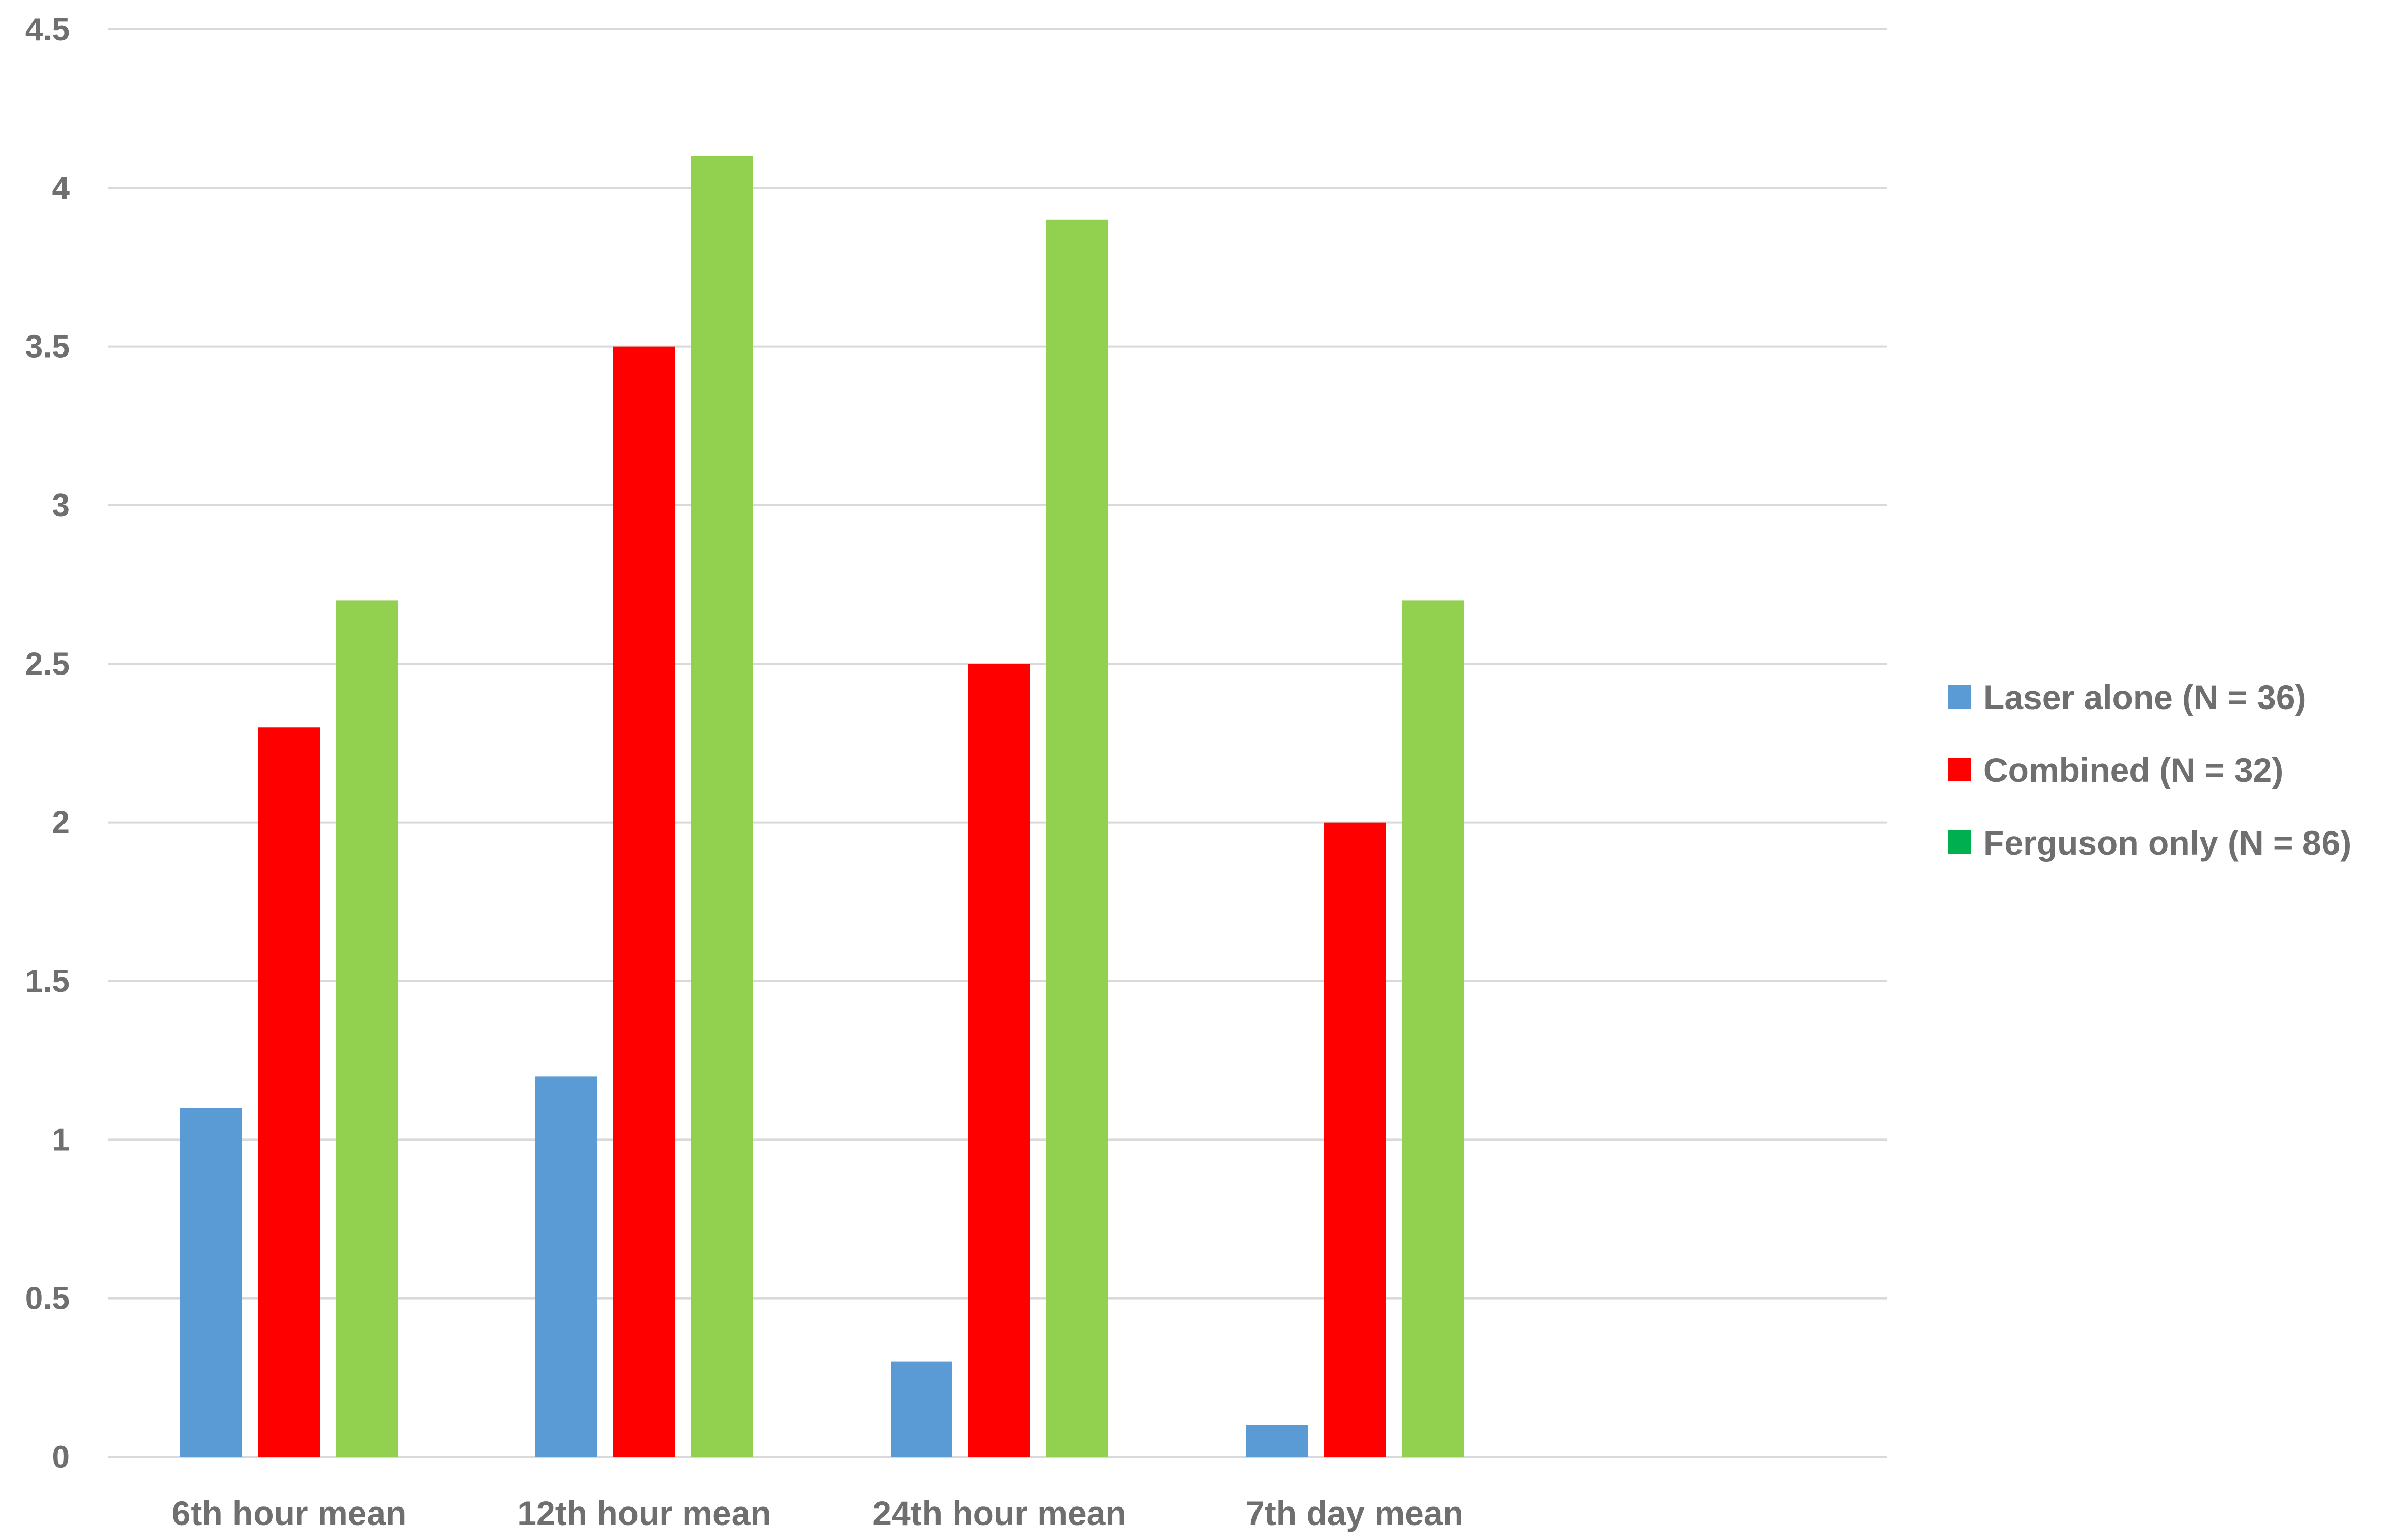  Describe the element at coordinates (61, 823) in the screenshot. I see `y-tick-label: 2` at that location.